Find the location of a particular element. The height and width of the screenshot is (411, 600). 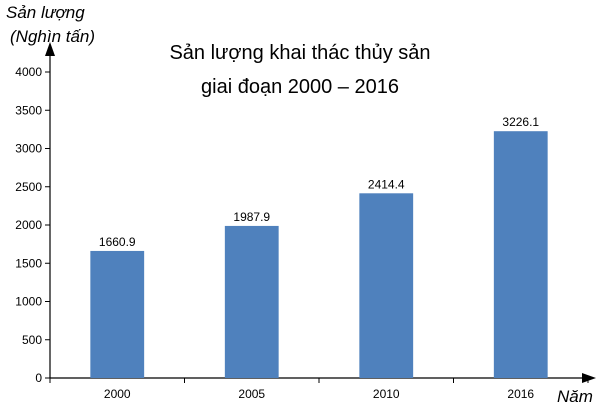

bar-2016 is located at coordinates (520, 254).